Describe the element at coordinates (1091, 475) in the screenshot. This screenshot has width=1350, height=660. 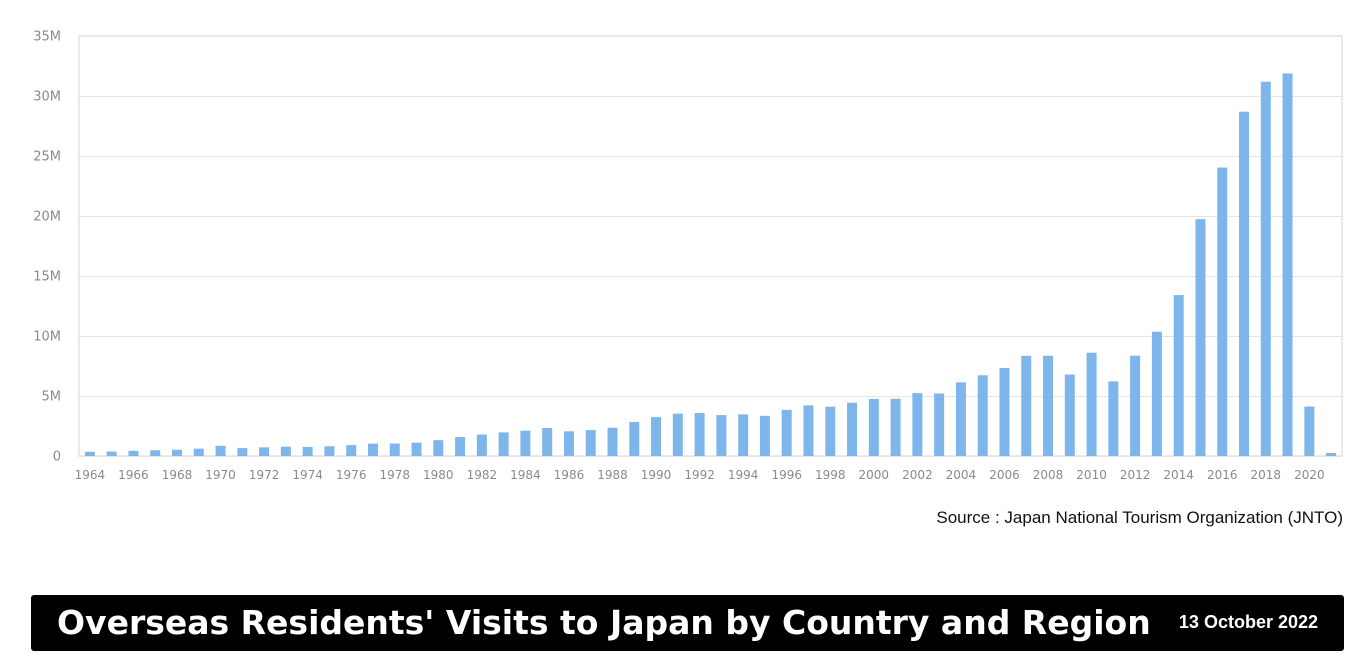
I see `x-tick-label: 2010` at that location.